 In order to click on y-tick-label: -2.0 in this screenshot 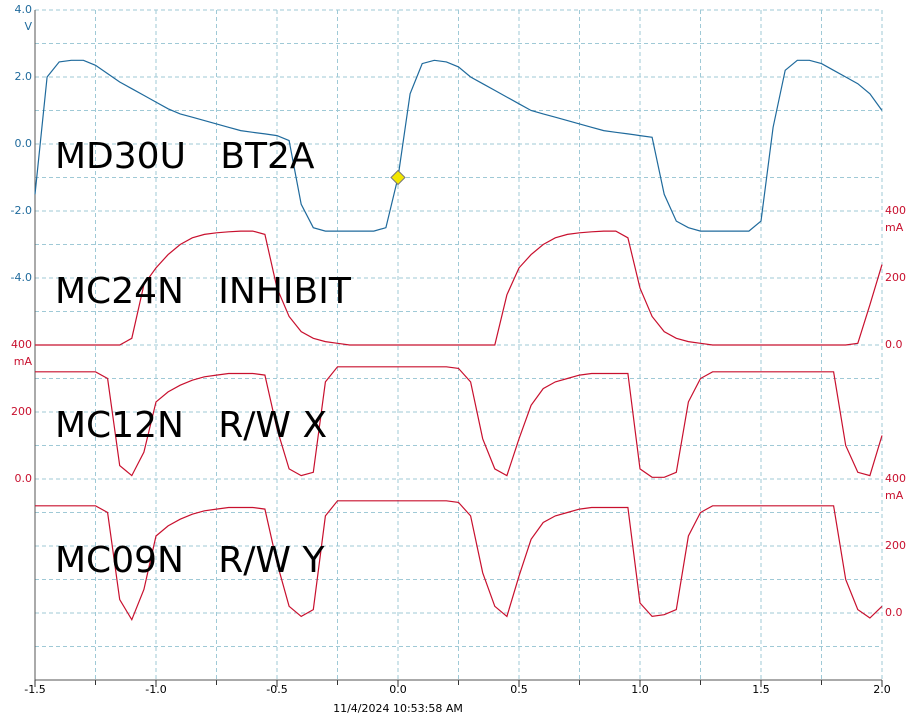, I will do `click(21, 210)`.